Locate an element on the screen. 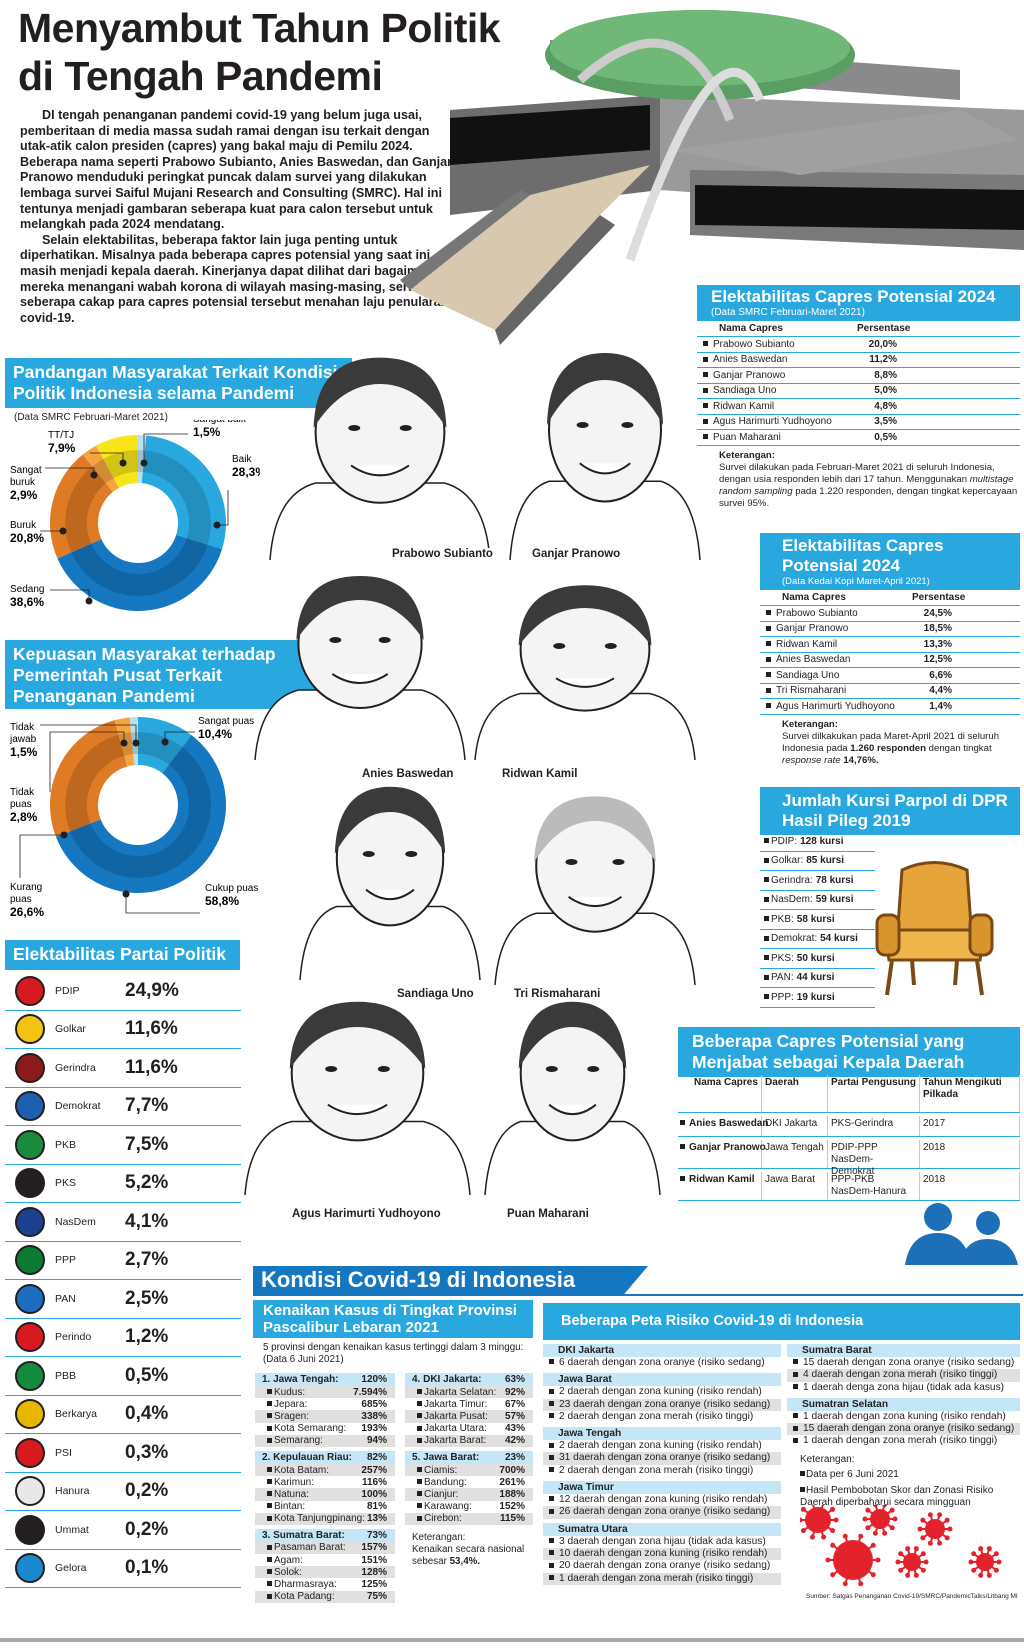 The height and width of the screenshot is (1652, 1024). partai-row: PDIP 24,9% is located at coordinates (123, 991).